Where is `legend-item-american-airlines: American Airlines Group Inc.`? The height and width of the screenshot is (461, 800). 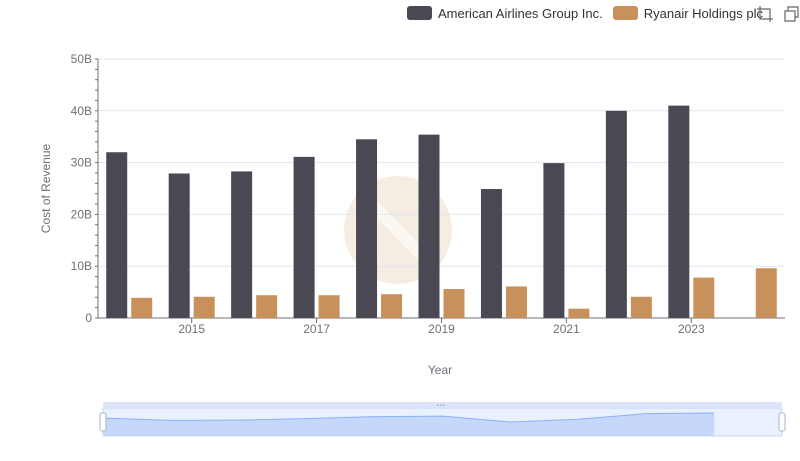
legend-item-american-airlines: American Airlines Group Inc. is located at coordinates (505, 13).